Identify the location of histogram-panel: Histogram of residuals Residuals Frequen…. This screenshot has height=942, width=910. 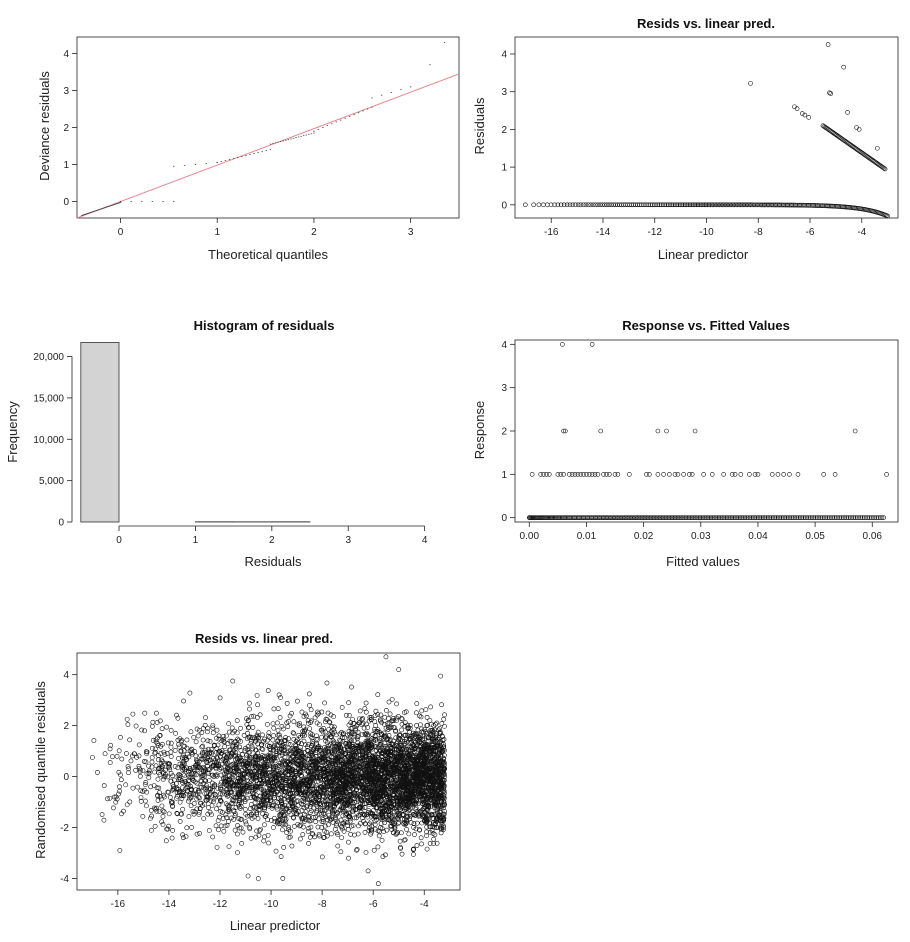
(216, 443).